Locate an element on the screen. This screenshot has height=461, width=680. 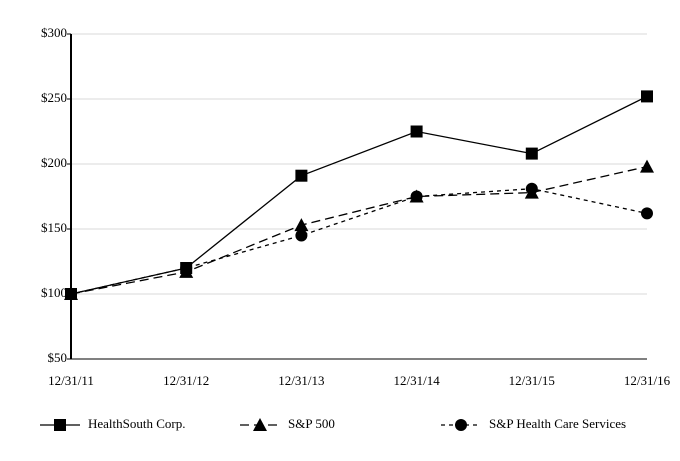
y-tick-label: $200 is located at coordinates (54, 162).